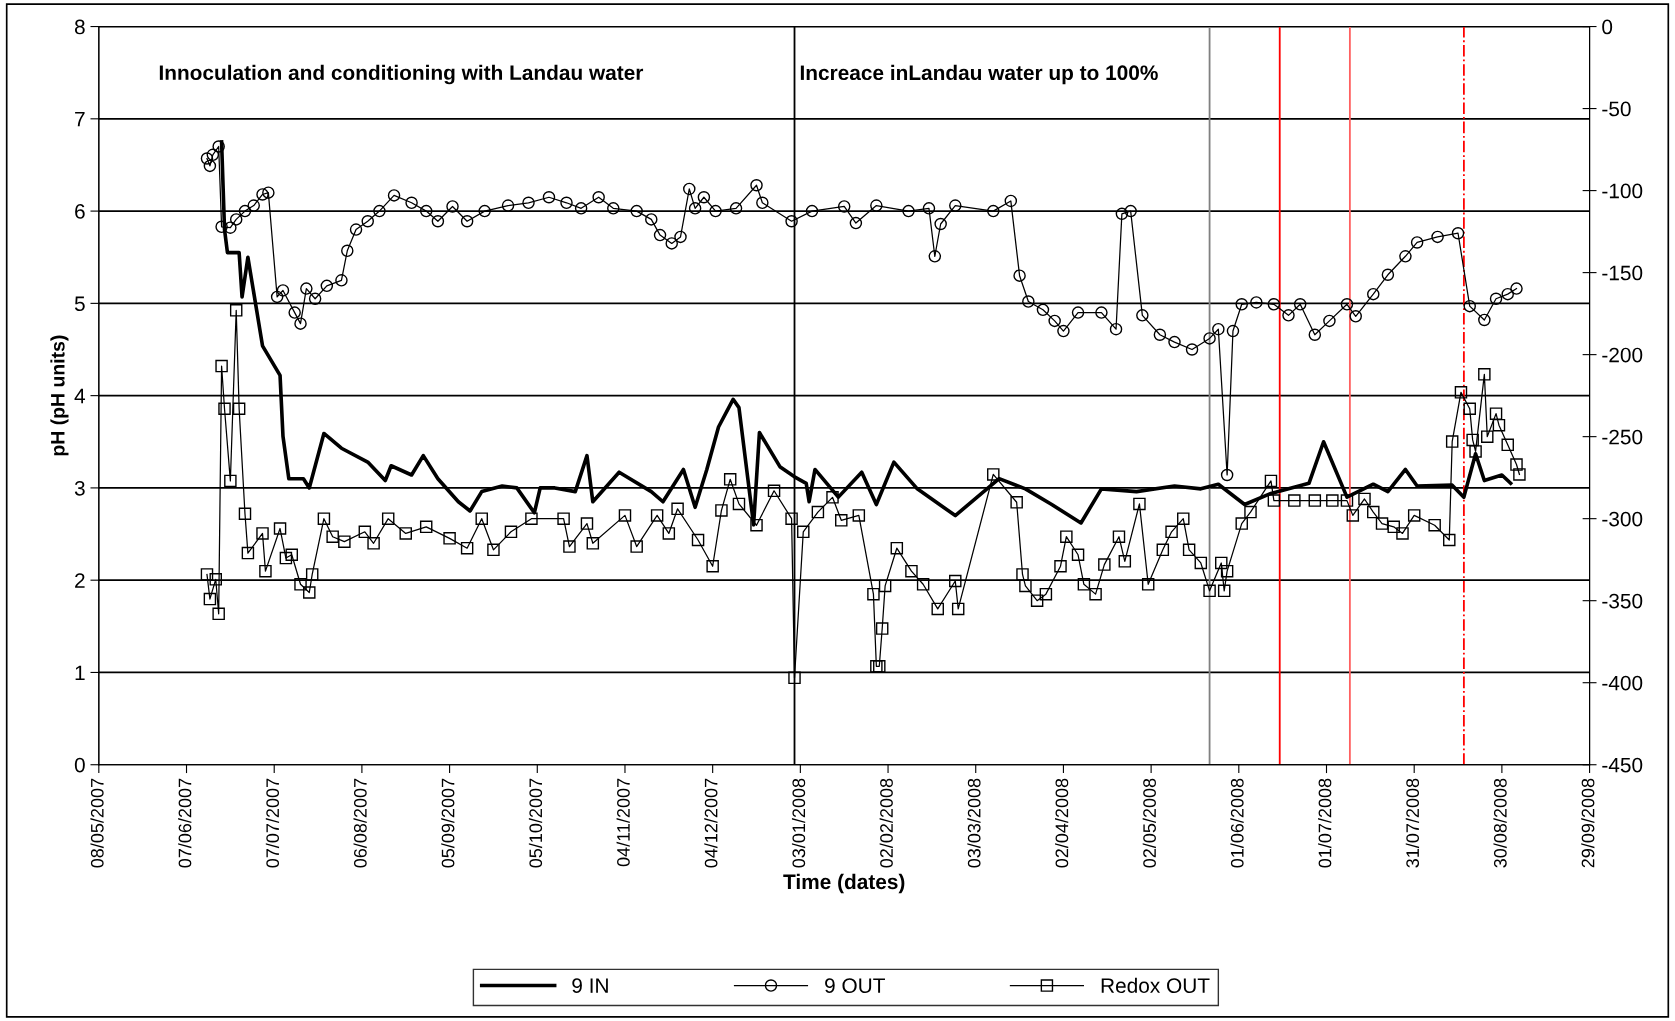 Image resolution: width=1675 pixels, height=1021 pixels. I want to click on y2-tick-label: -350, so click(1622, 601).